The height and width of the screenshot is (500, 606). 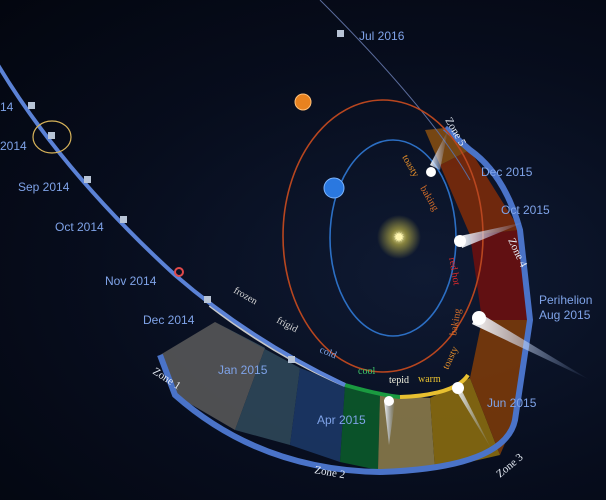 I want to click on zone-band-warm, so click(x=465, y=424).